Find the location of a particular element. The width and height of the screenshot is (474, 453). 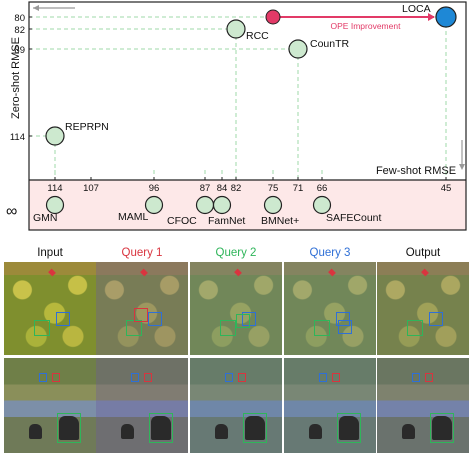

title-query-3: Query 3 is located at coordinates (330, 253).